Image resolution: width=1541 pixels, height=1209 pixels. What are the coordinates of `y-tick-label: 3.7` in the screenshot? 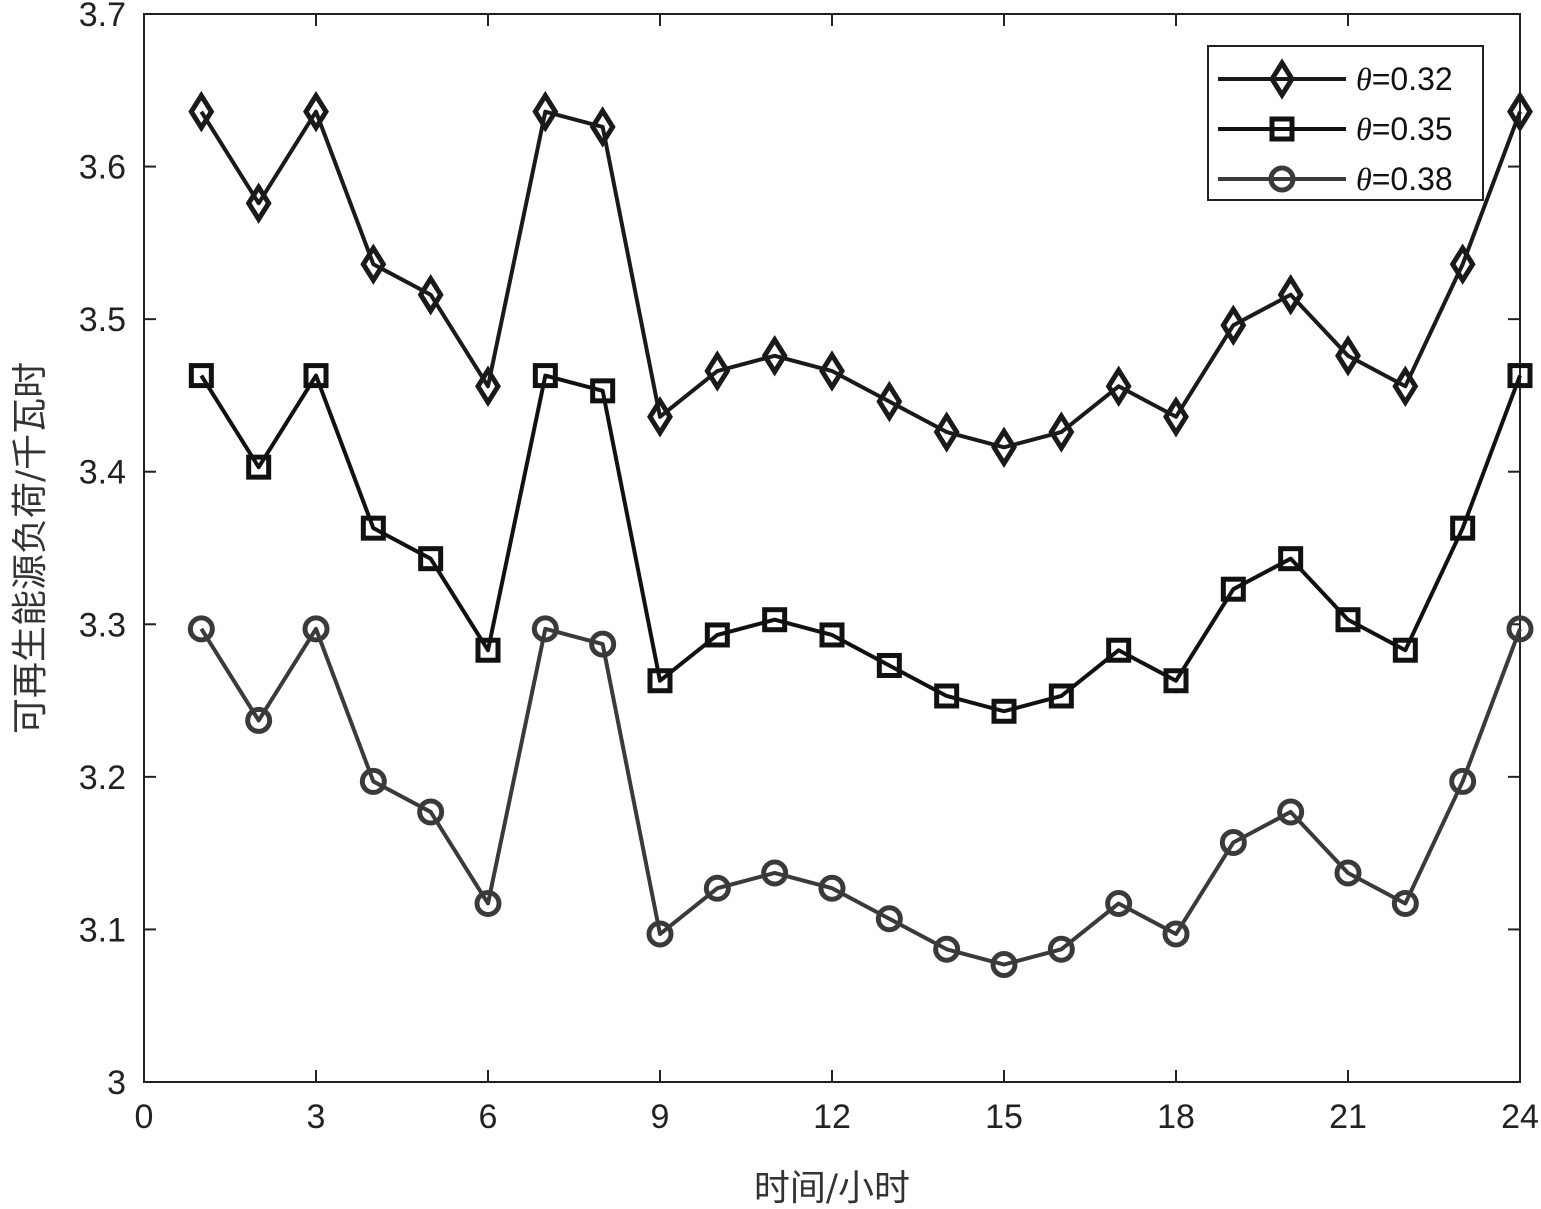 It's located at (102, 17).